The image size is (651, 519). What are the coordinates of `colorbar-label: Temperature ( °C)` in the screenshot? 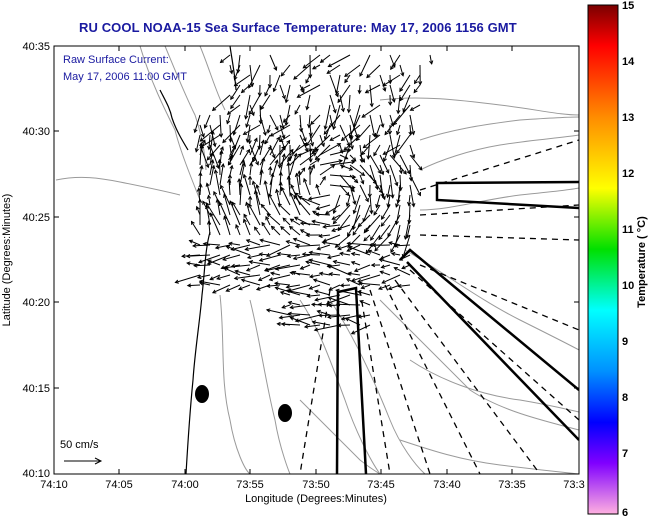 It's located at (642, 262).